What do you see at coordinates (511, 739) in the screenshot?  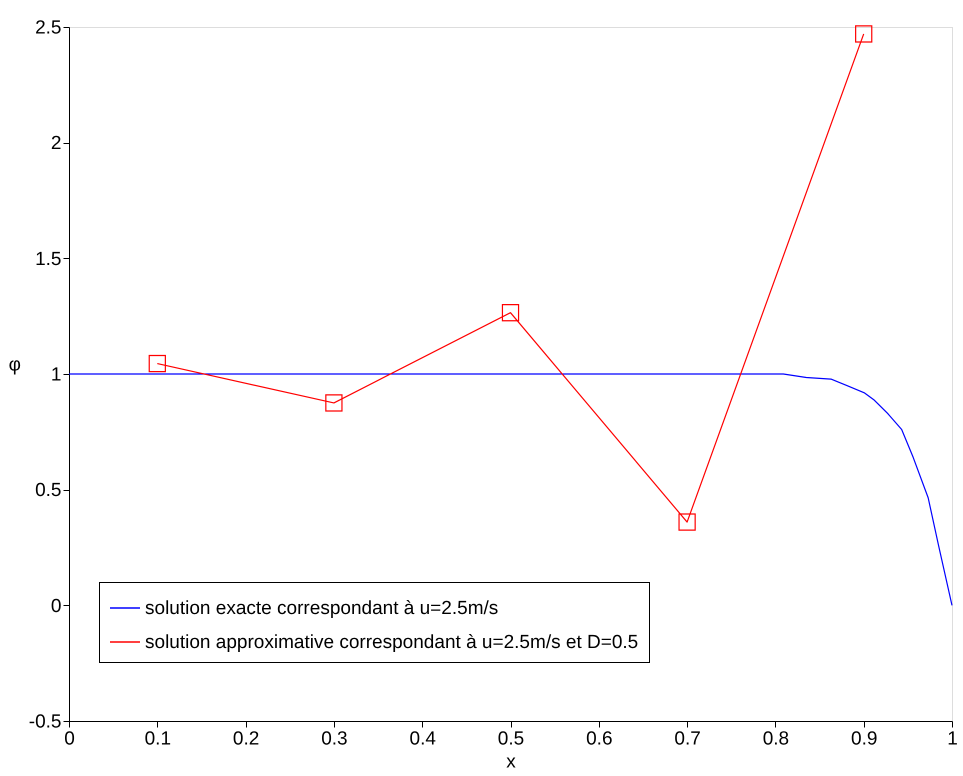 I see `x-tick-label: 0.5` at bounding box center [511, 739].